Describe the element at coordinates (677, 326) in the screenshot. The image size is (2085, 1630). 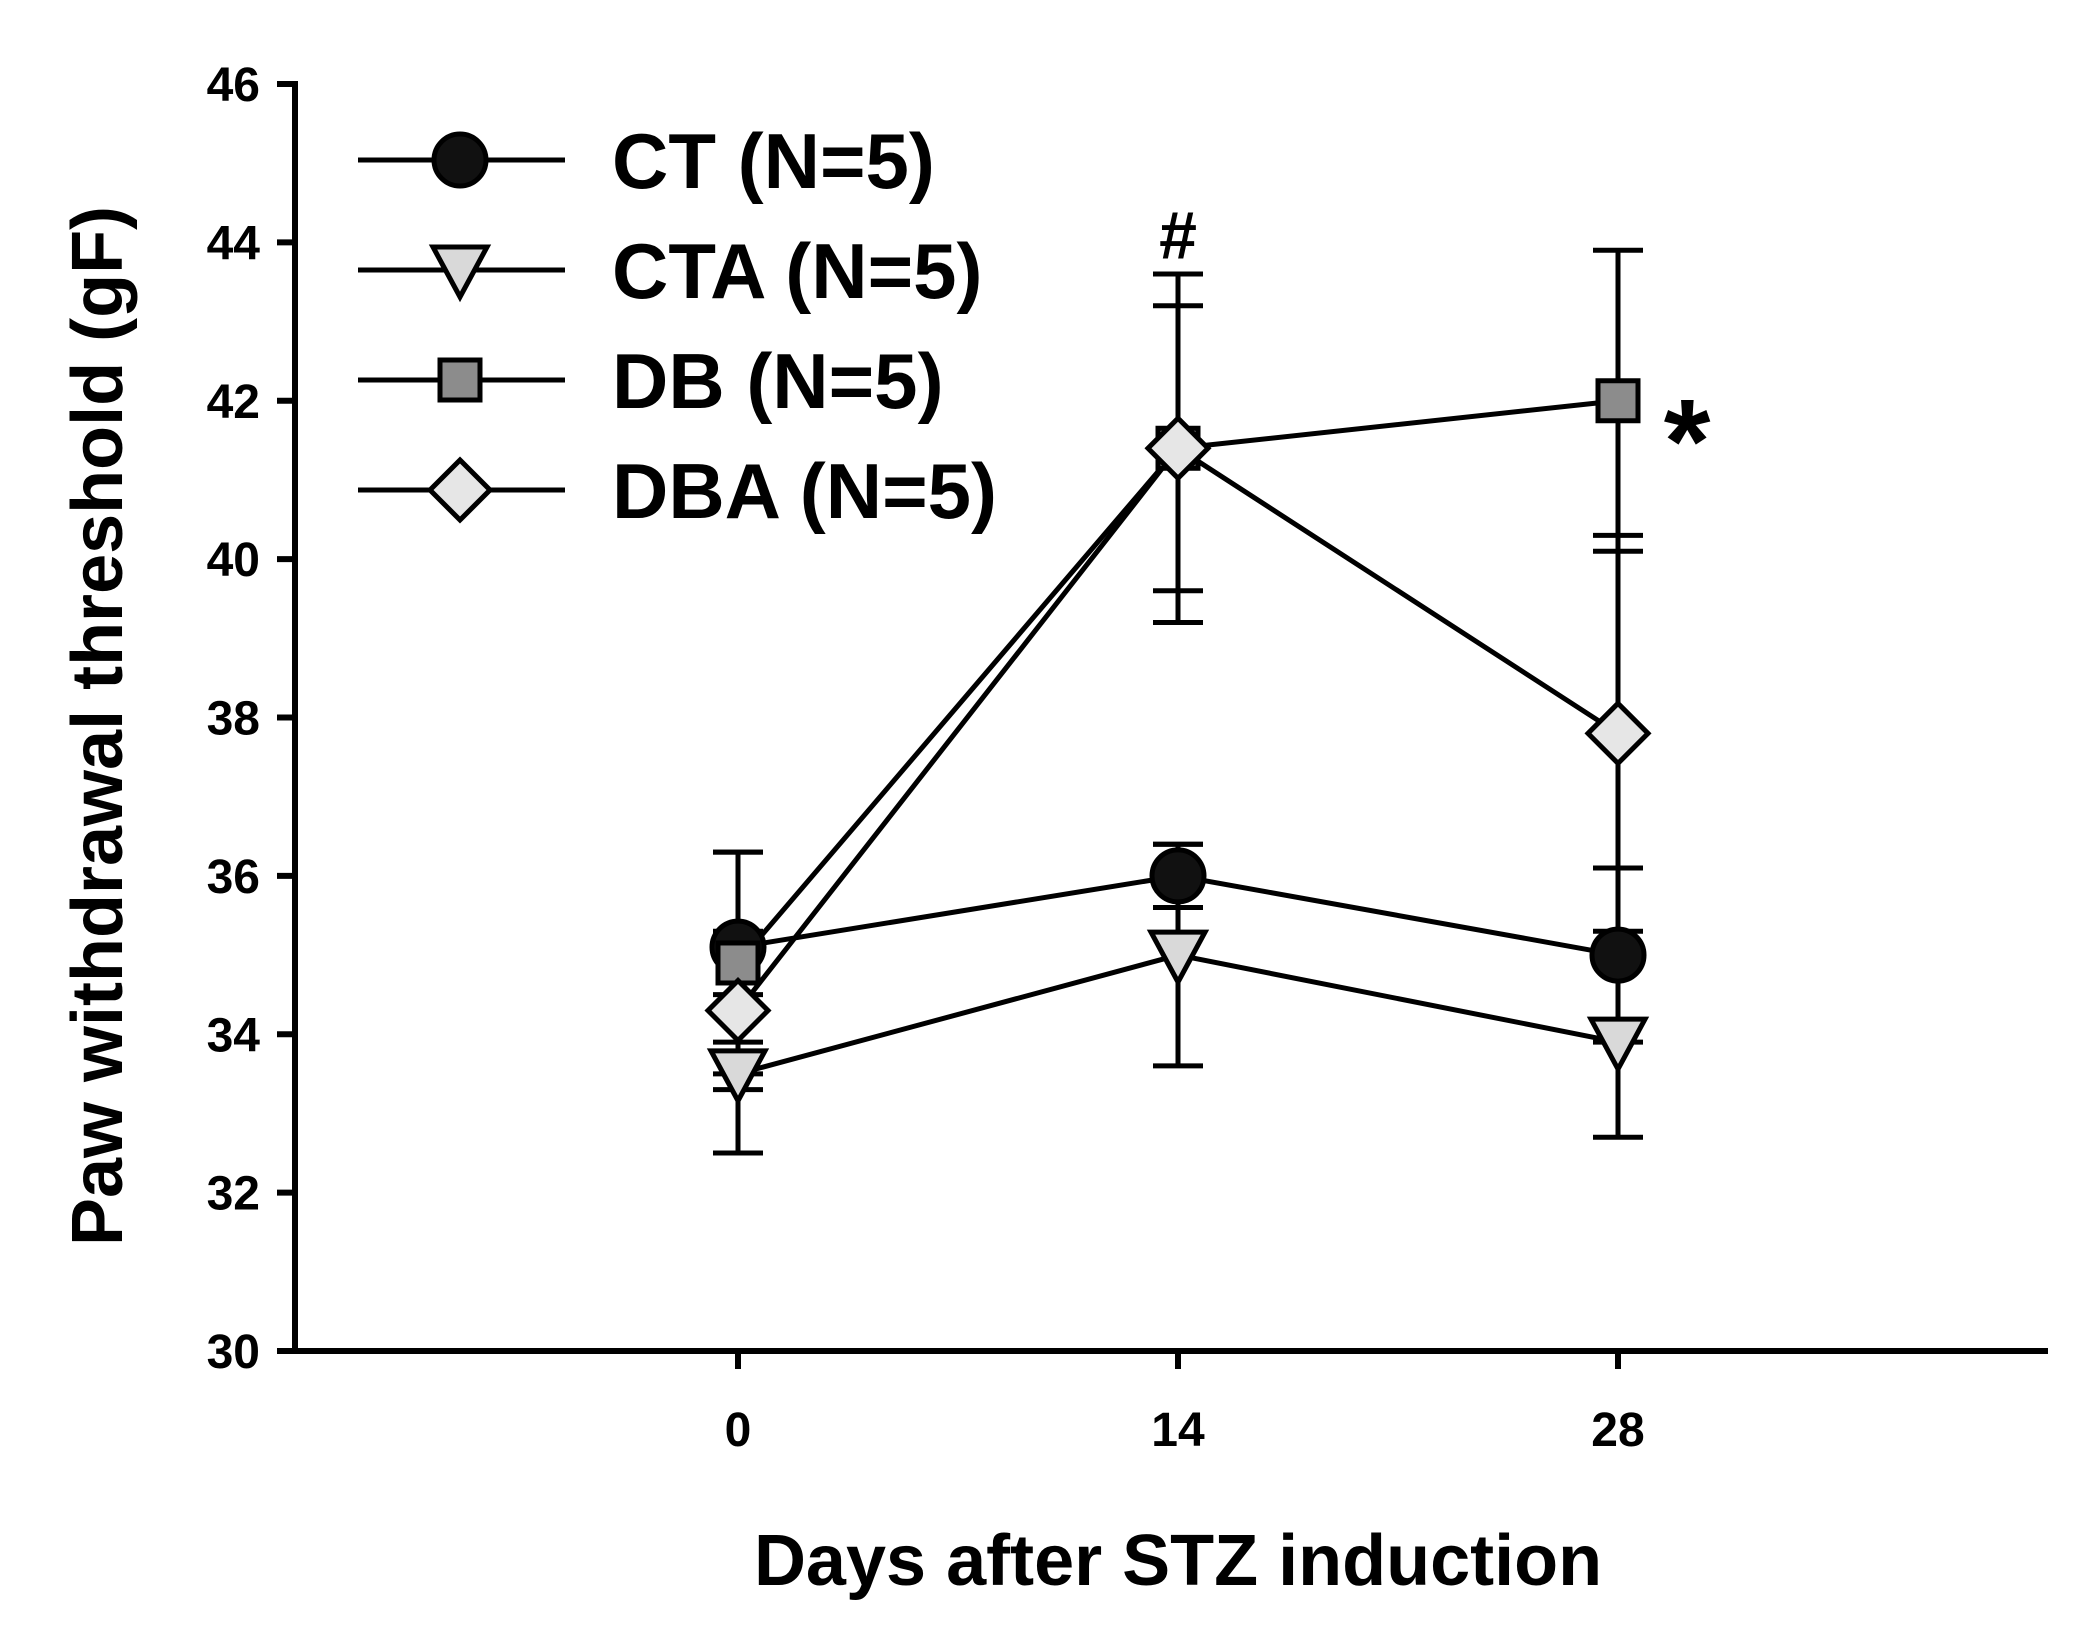
I see `legend: CT (N=5) CTA (N=5) DB (N=5) DBA (N=5)` at that location.